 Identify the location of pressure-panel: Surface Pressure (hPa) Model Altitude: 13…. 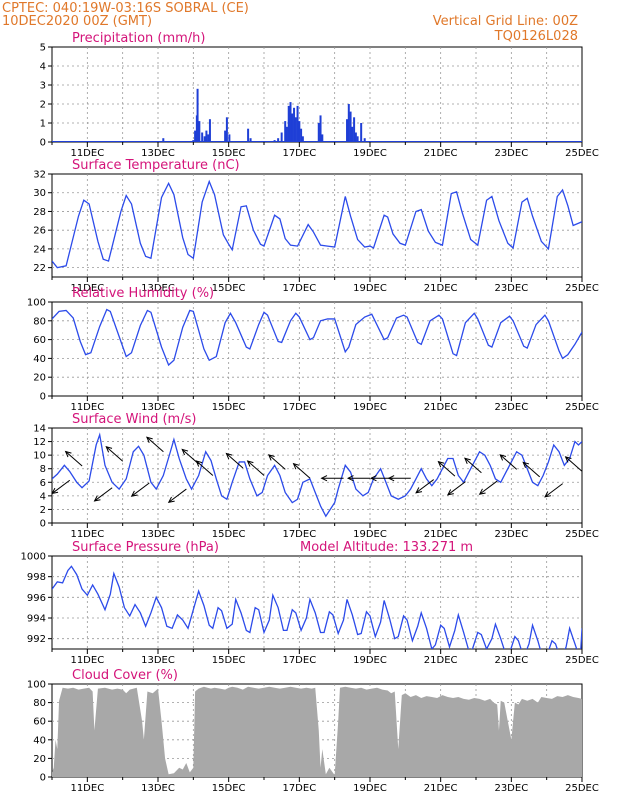
(310, 603).